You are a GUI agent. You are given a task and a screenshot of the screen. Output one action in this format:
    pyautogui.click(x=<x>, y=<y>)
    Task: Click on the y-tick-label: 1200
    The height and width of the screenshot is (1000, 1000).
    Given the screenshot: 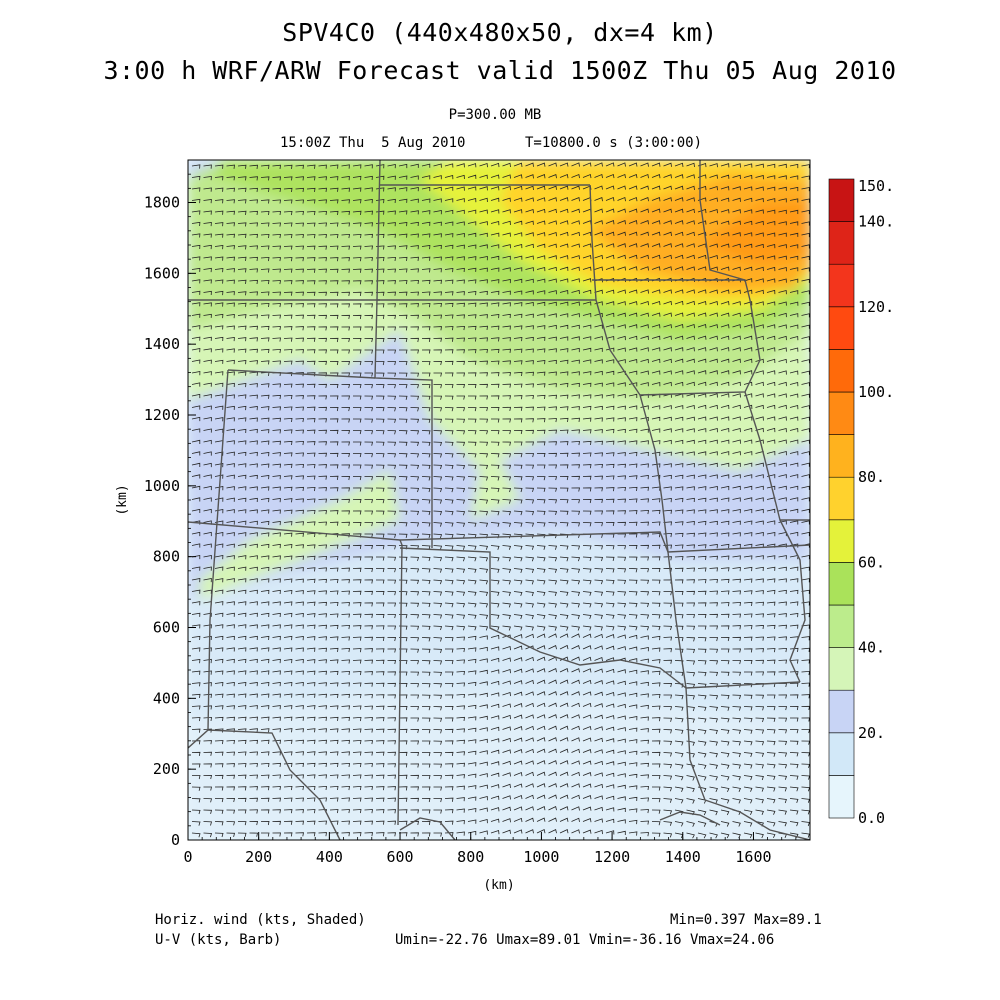 What is the action you would take?
    pyautogui.click(x=162, y=415)
    